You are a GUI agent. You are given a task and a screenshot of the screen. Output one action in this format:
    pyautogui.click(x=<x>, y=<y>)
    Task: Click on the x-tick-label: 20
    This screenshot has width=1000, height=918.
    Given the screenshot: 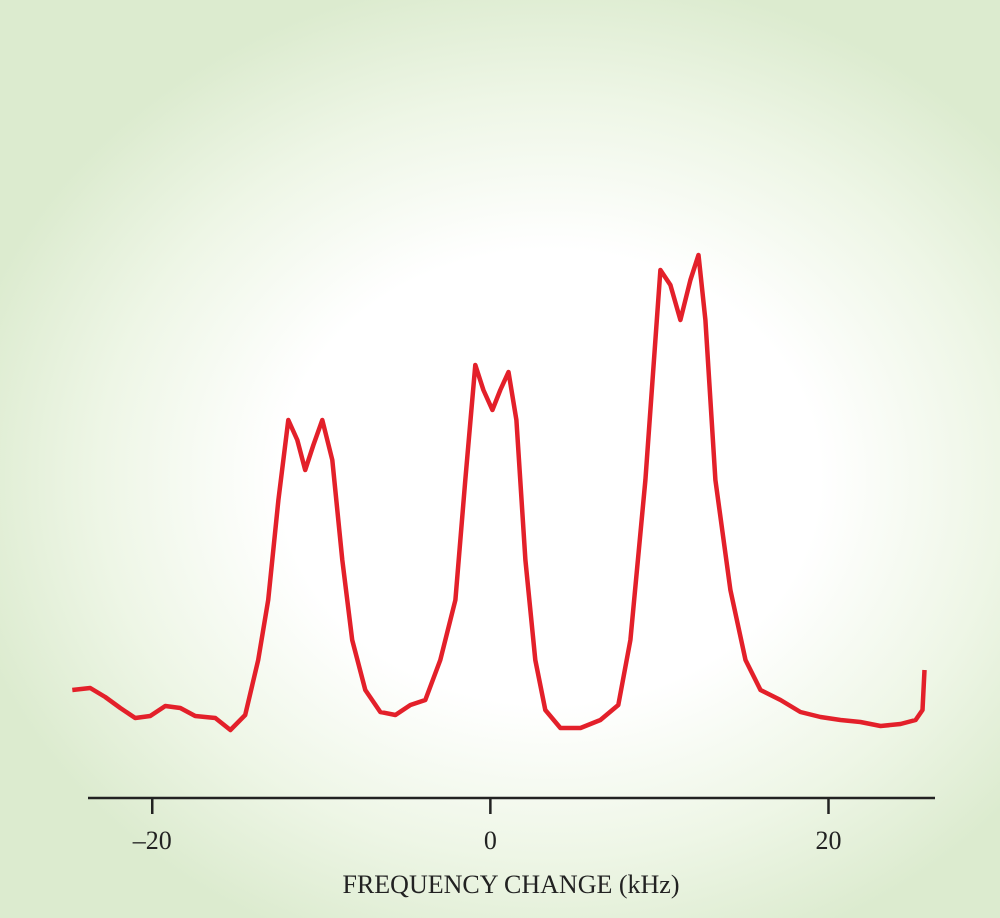 What is the action you would take?
    pyautogui.click(x=828, y=840)
    